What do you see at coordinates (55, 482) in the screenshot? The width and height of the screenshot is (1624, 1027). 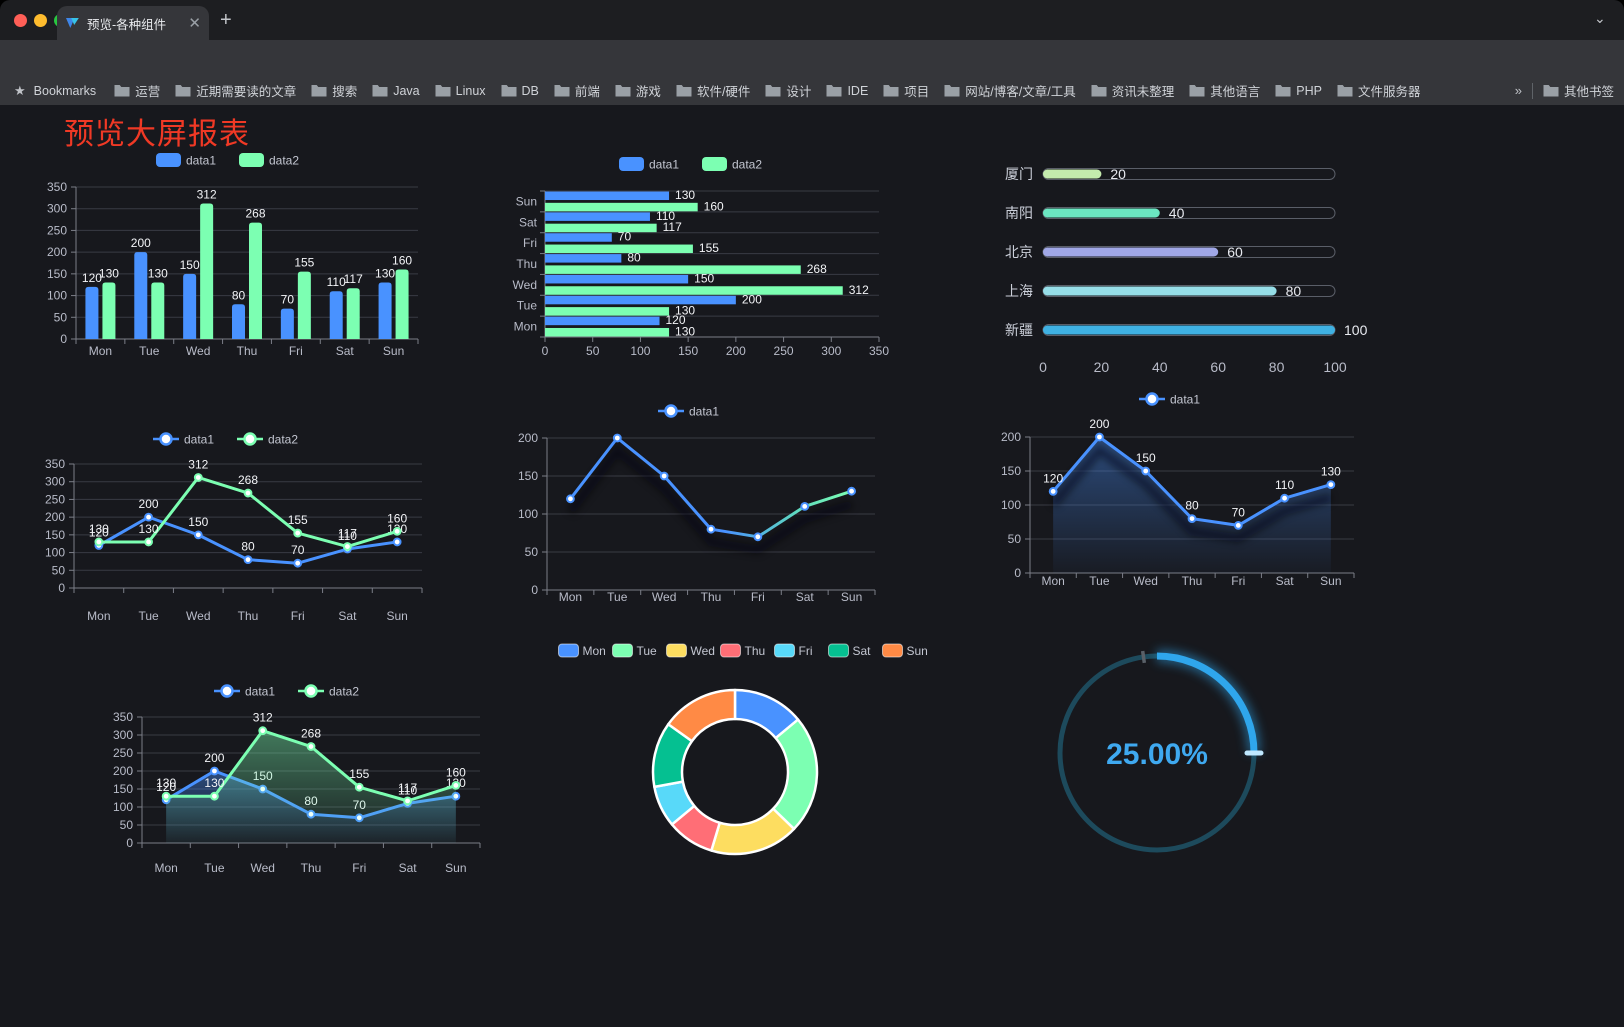 I see `svg-text: 300` at bounding box center [55, 482].